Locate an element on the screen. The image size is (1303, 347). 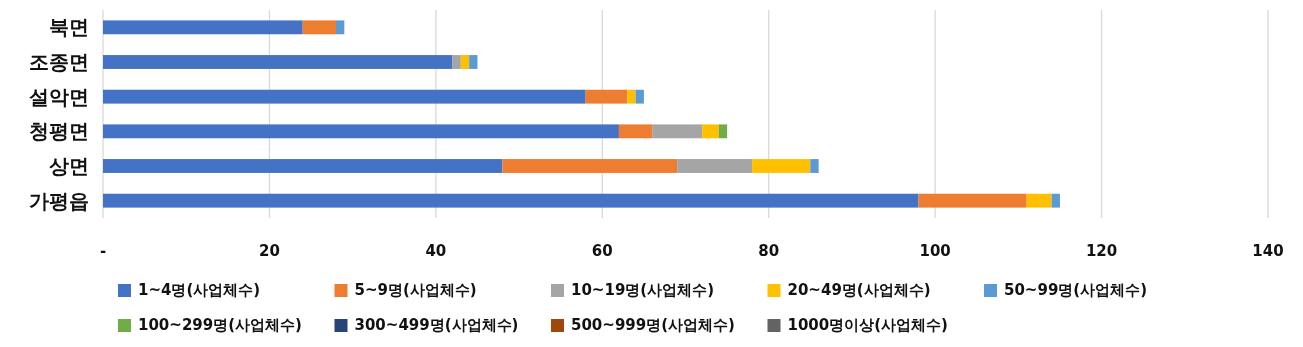
x-tick-label: 140 is located at coordinates (1268, 251).